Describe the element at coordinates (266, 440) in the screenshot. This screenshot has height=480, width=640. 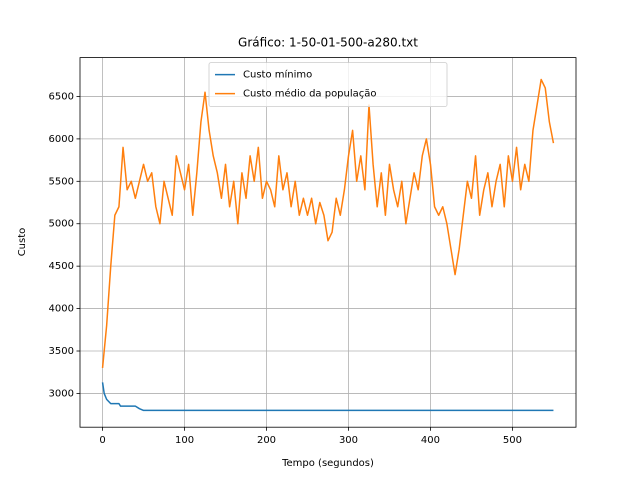
I see `x-tick-label: 200` at that location.